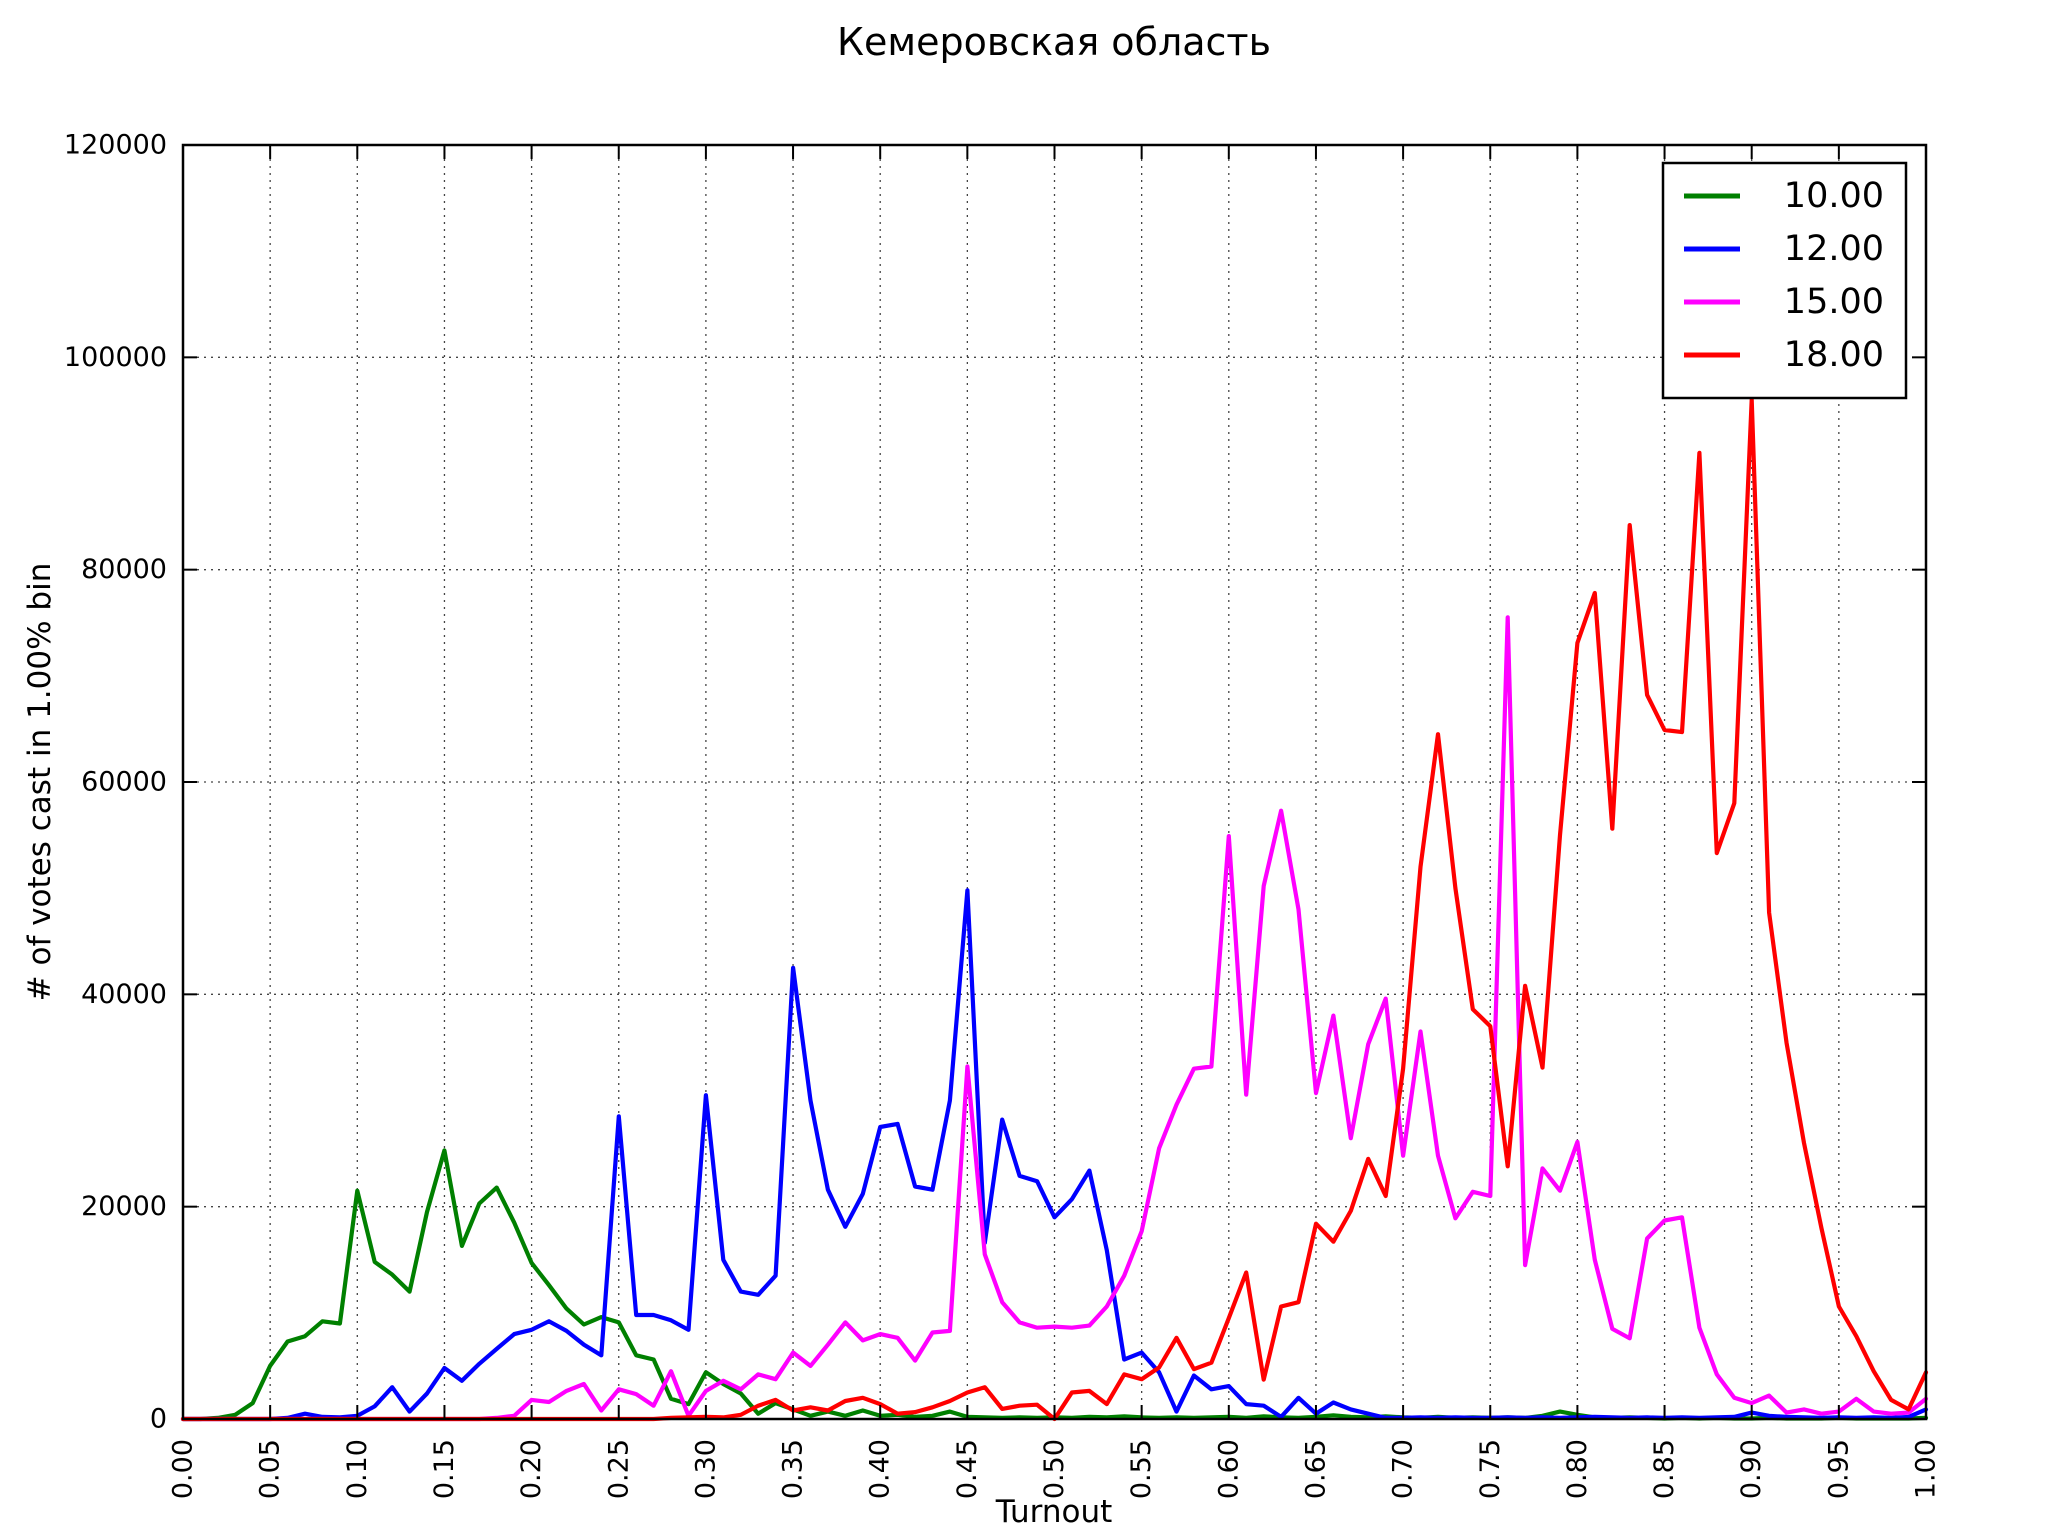 This screenshot has width=2048, height=1536. What do you see at coordinates (1838, 1469) in the screenshot?
I see `x-tick-label: 0.95` at bounding box center [1838, 1469].